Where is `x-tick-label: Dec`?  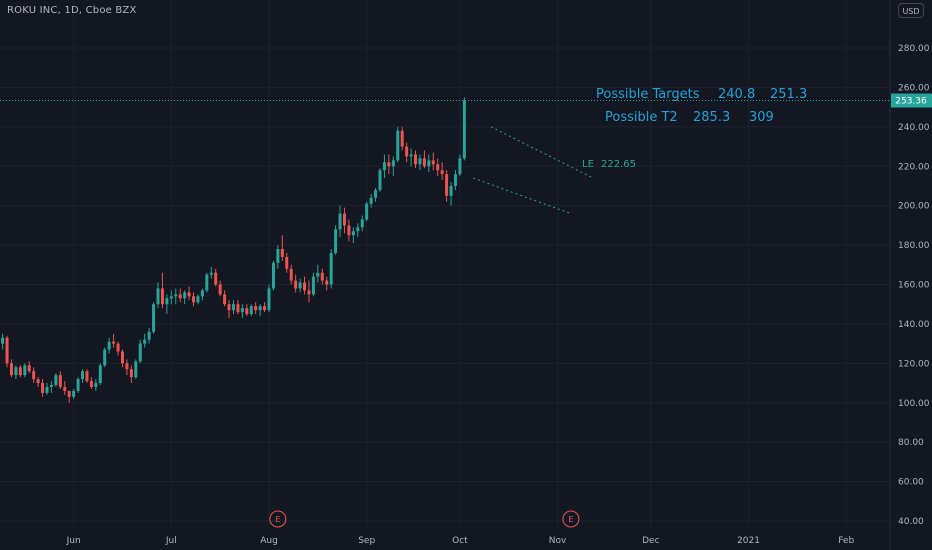
x-tick-label: Dec is located at coordinates (650, 541).